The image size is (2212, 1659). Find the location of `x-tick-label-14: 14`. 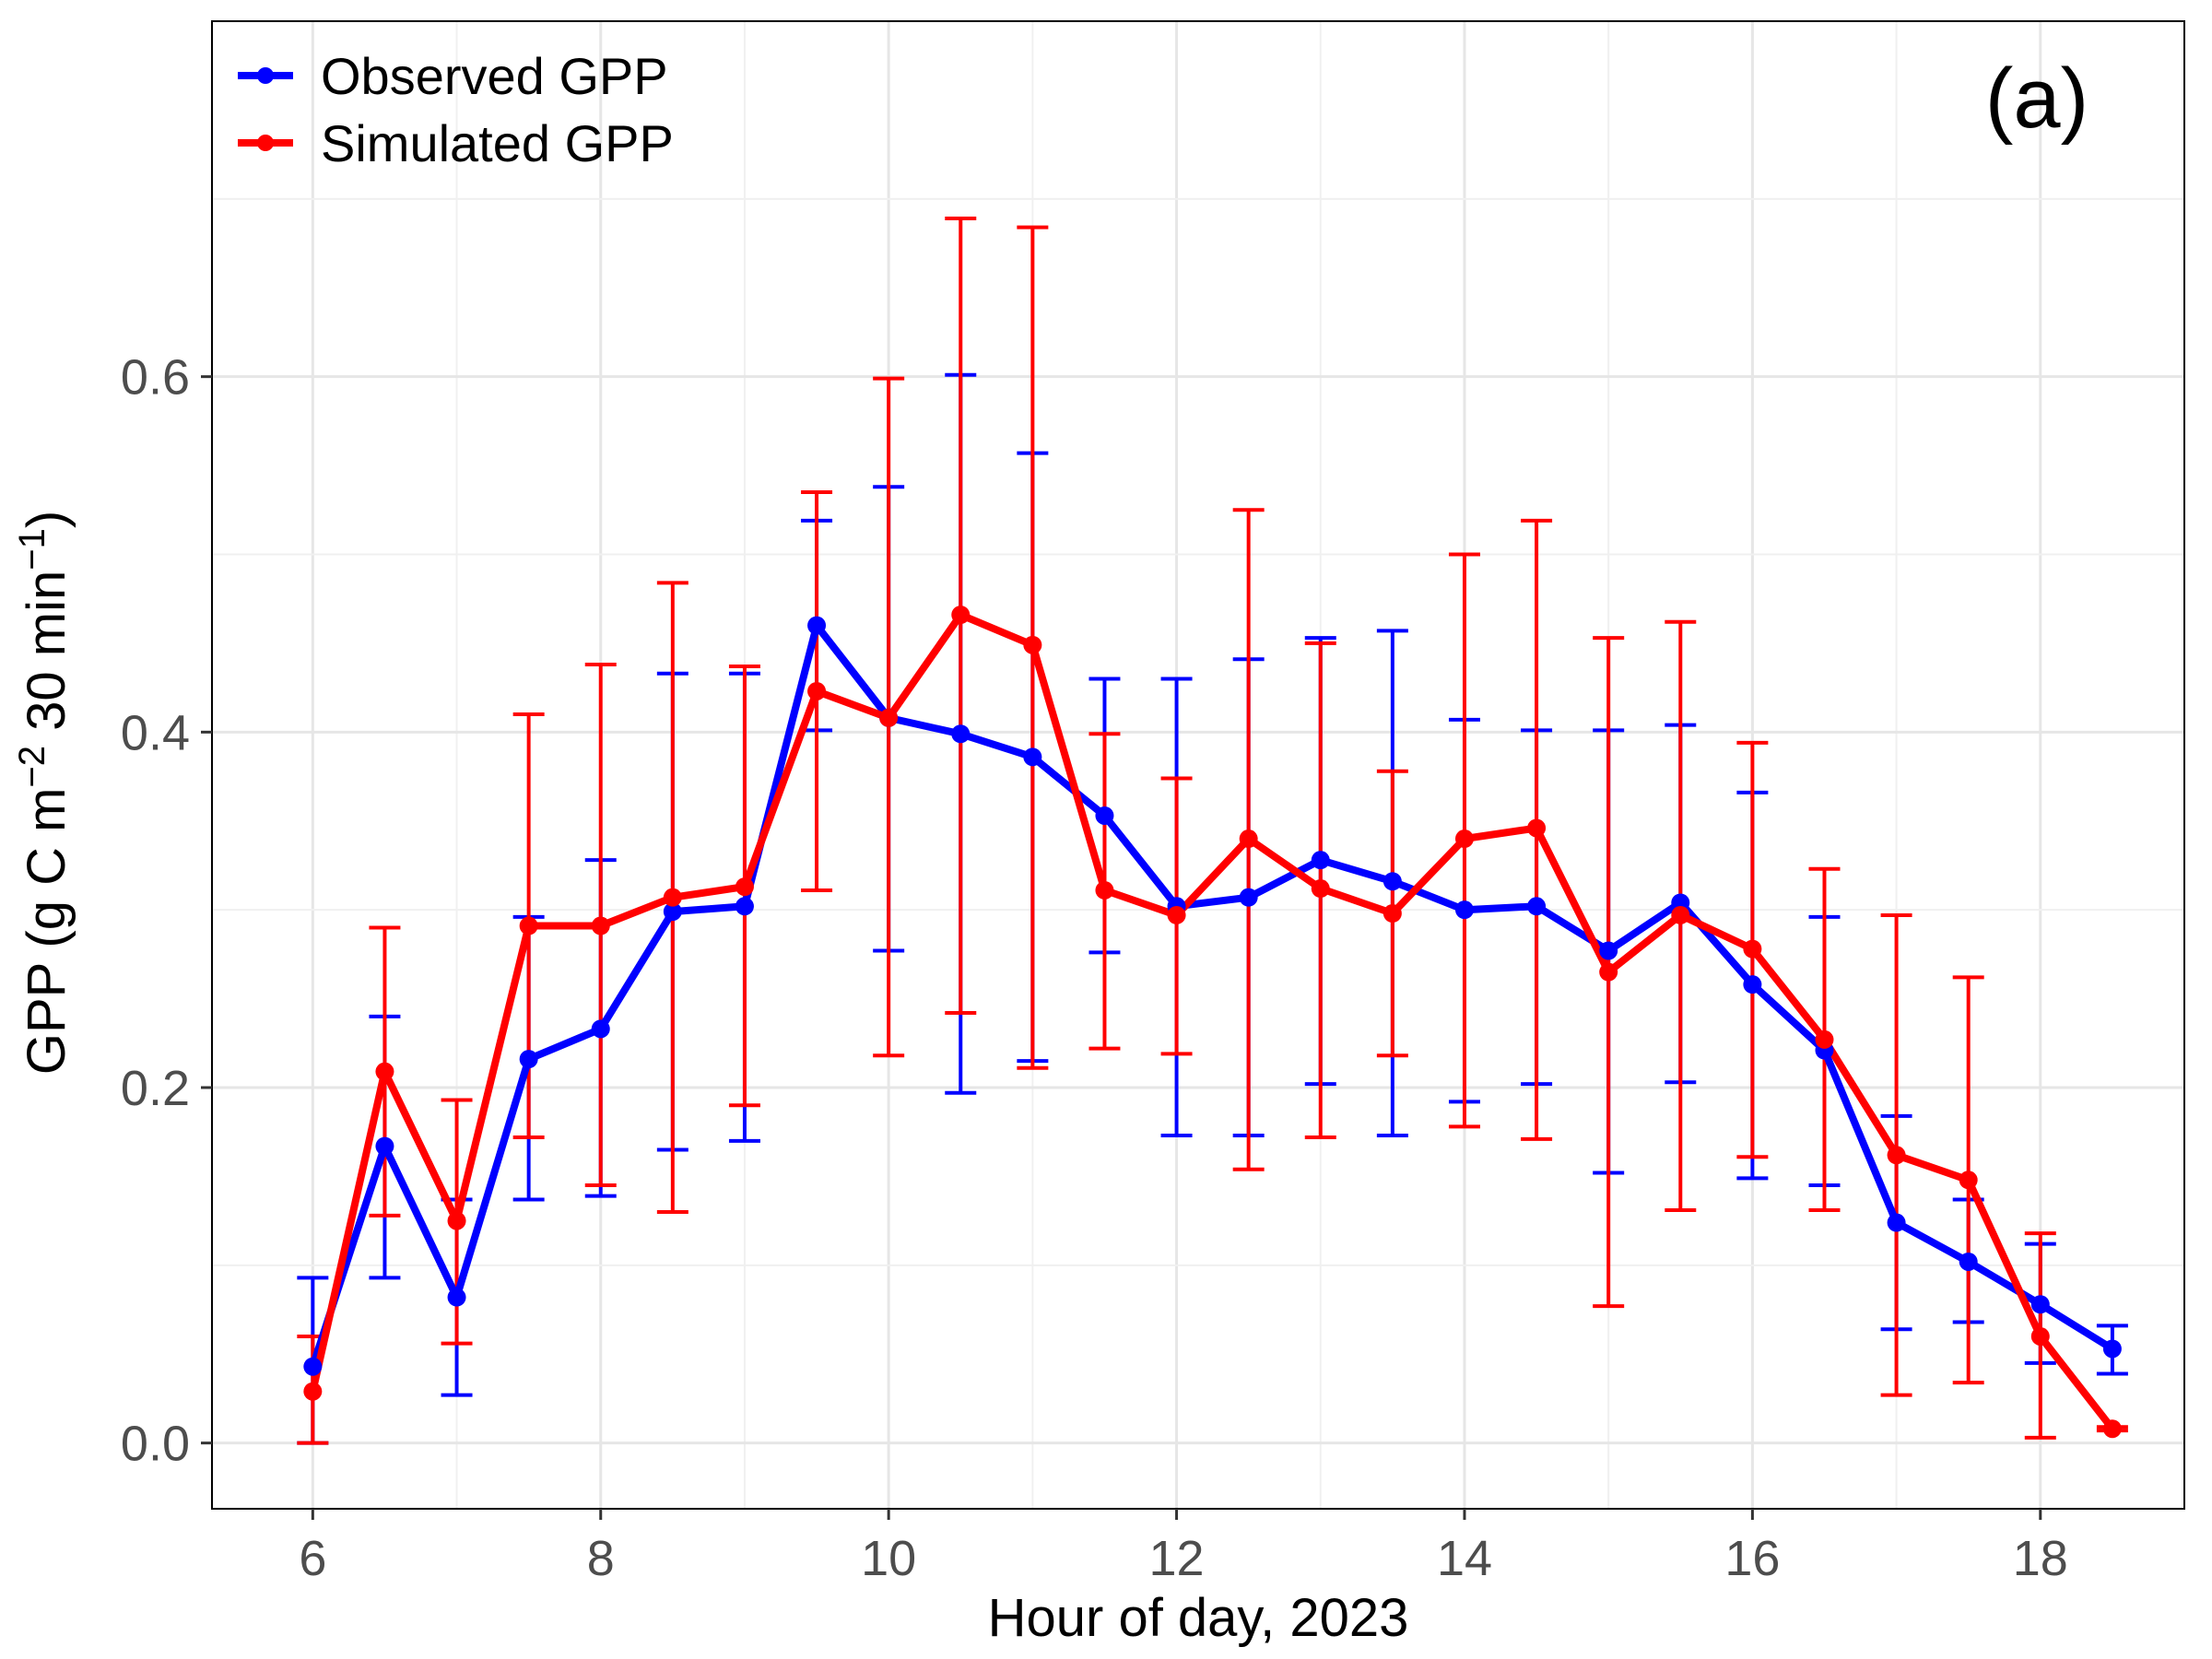

x-tick-label-14: 14 is located at coordinates (1464, 1558).